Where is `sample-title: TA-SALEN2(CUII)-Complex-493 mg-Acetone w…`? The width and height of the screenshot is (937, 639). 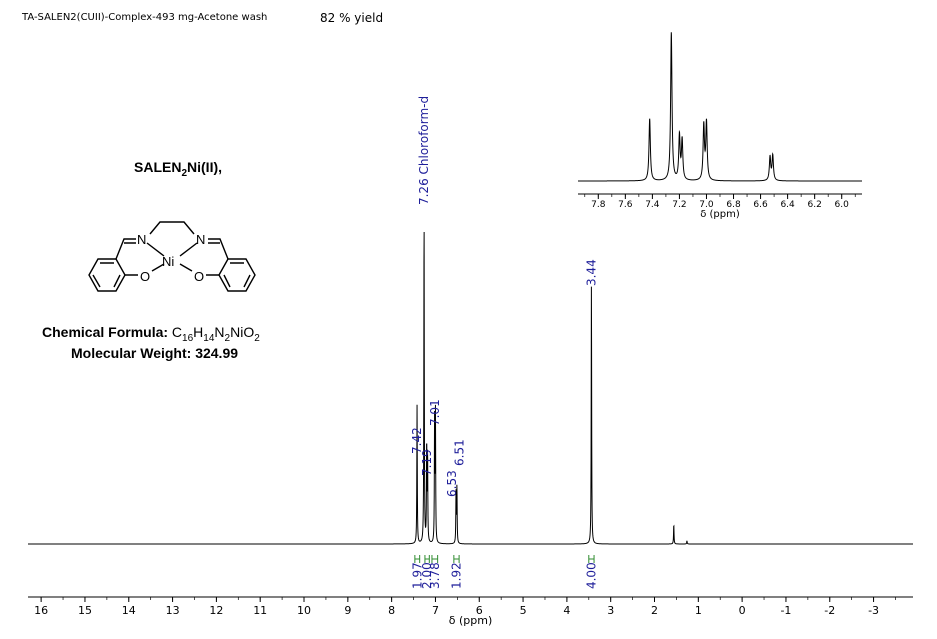 sample-title: TA-SALEN2(CUII)-Complex-493 mg-Acetone w… is located at coordinates (145, 17).